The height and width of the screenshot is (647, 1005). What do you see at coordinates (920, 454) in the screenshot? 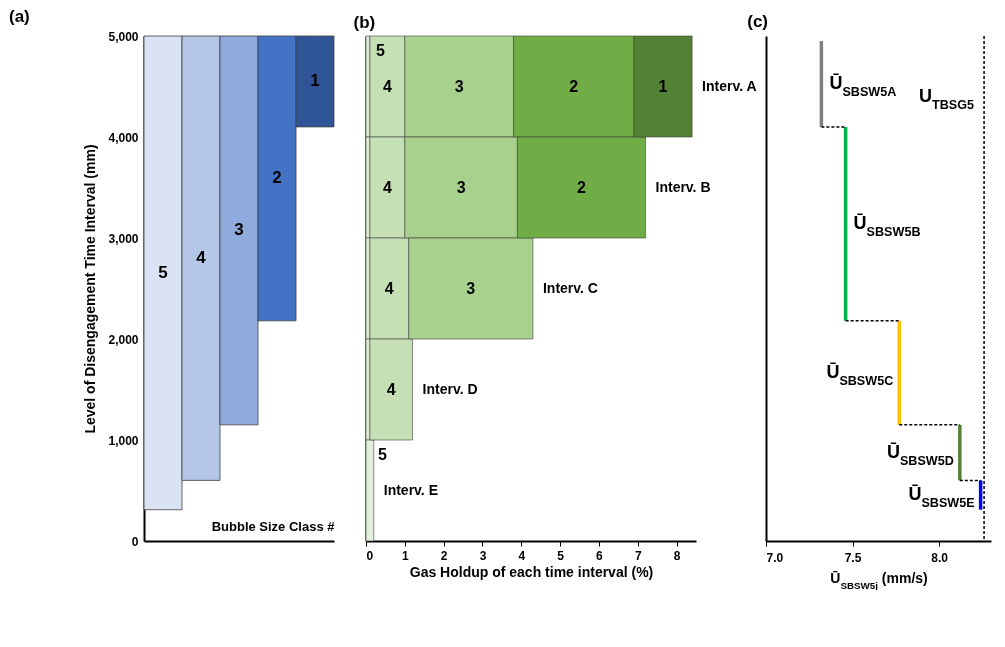
I see `series-label: Ū$_{SBSW5D}$` at bounding box center [920, 454].